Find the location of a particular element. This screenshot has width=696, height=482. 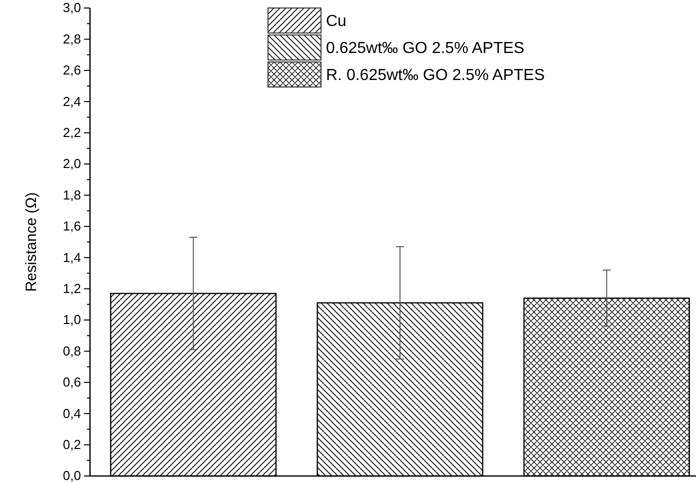

y-tick-label: 2,6 is located at coordinates (71, 70).